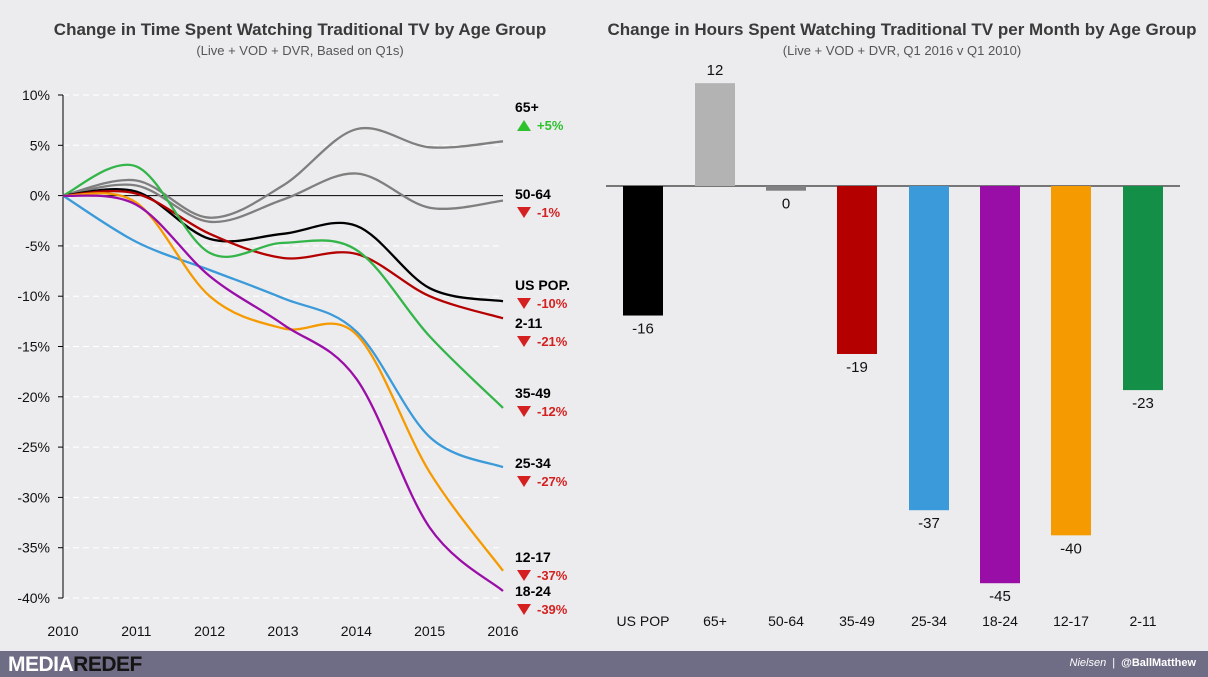 The width and height of the screenshot is (1208, 677). I want to click on series-label: 65+, so click(527, 107).